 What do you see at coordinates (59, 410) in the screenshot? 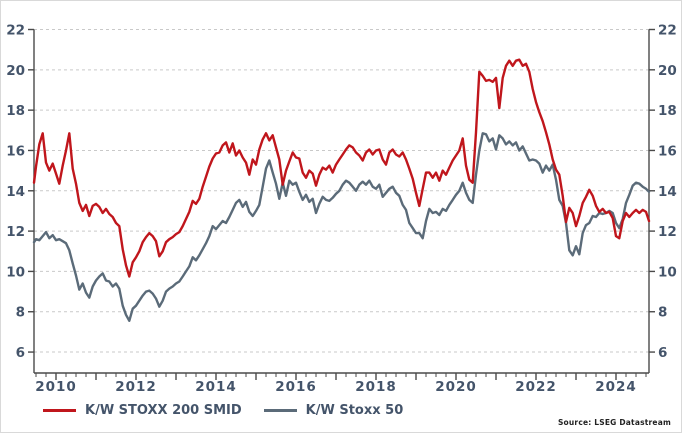
I see `stoxx200smid-line-swatch` at bounding box center [59, 410].